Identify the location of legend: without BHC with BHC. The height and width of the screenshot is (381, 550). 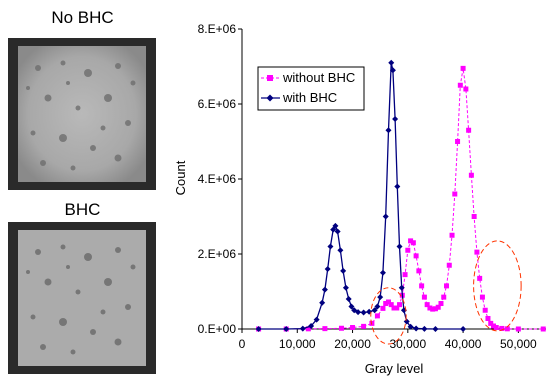
(311, 88).